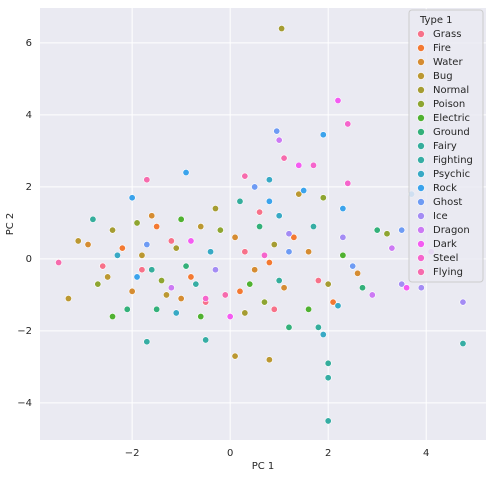  I want to click on x-tick-label: −2, so click(132, 453).